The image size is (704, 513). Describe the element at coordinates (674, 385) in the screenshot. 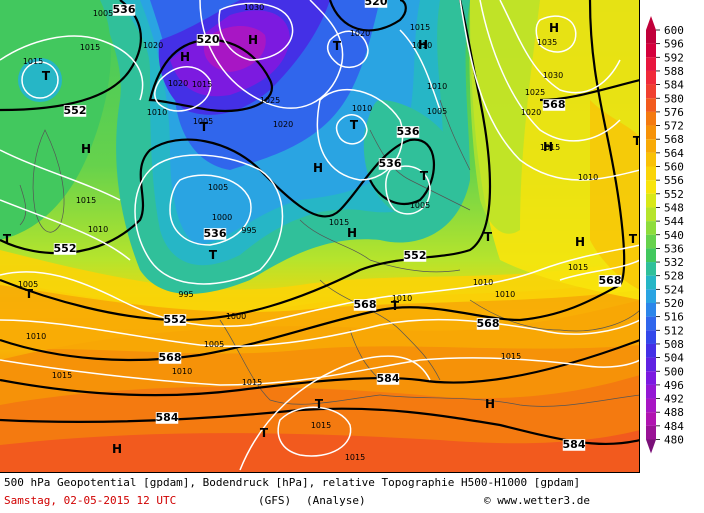

I see `legend-label: 496` at that location.